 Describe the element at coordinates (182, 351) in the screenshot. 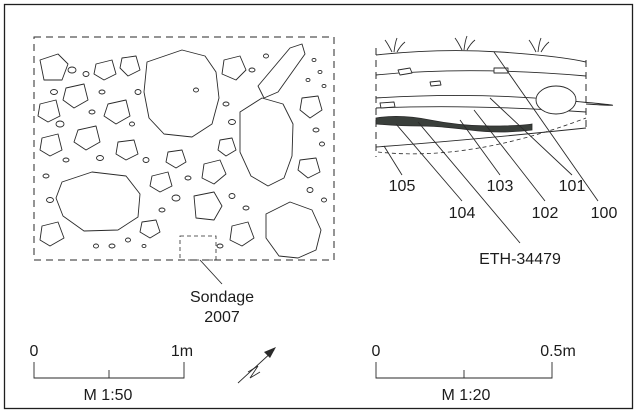

I see `scale-plan-end: 1m` at that location.